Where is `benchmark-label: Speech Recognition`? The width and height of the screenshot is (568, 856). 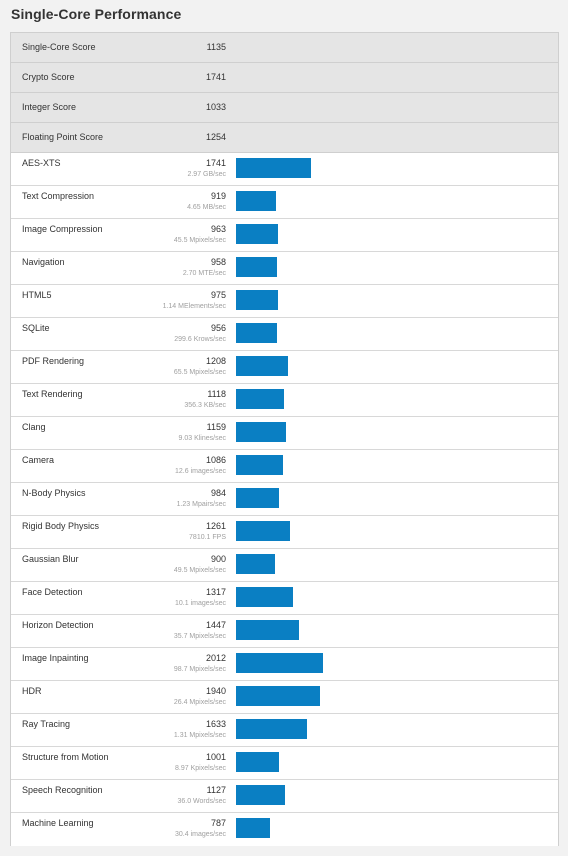
benchmark-label: Speech Recognition is located at coordinates (62, 790).